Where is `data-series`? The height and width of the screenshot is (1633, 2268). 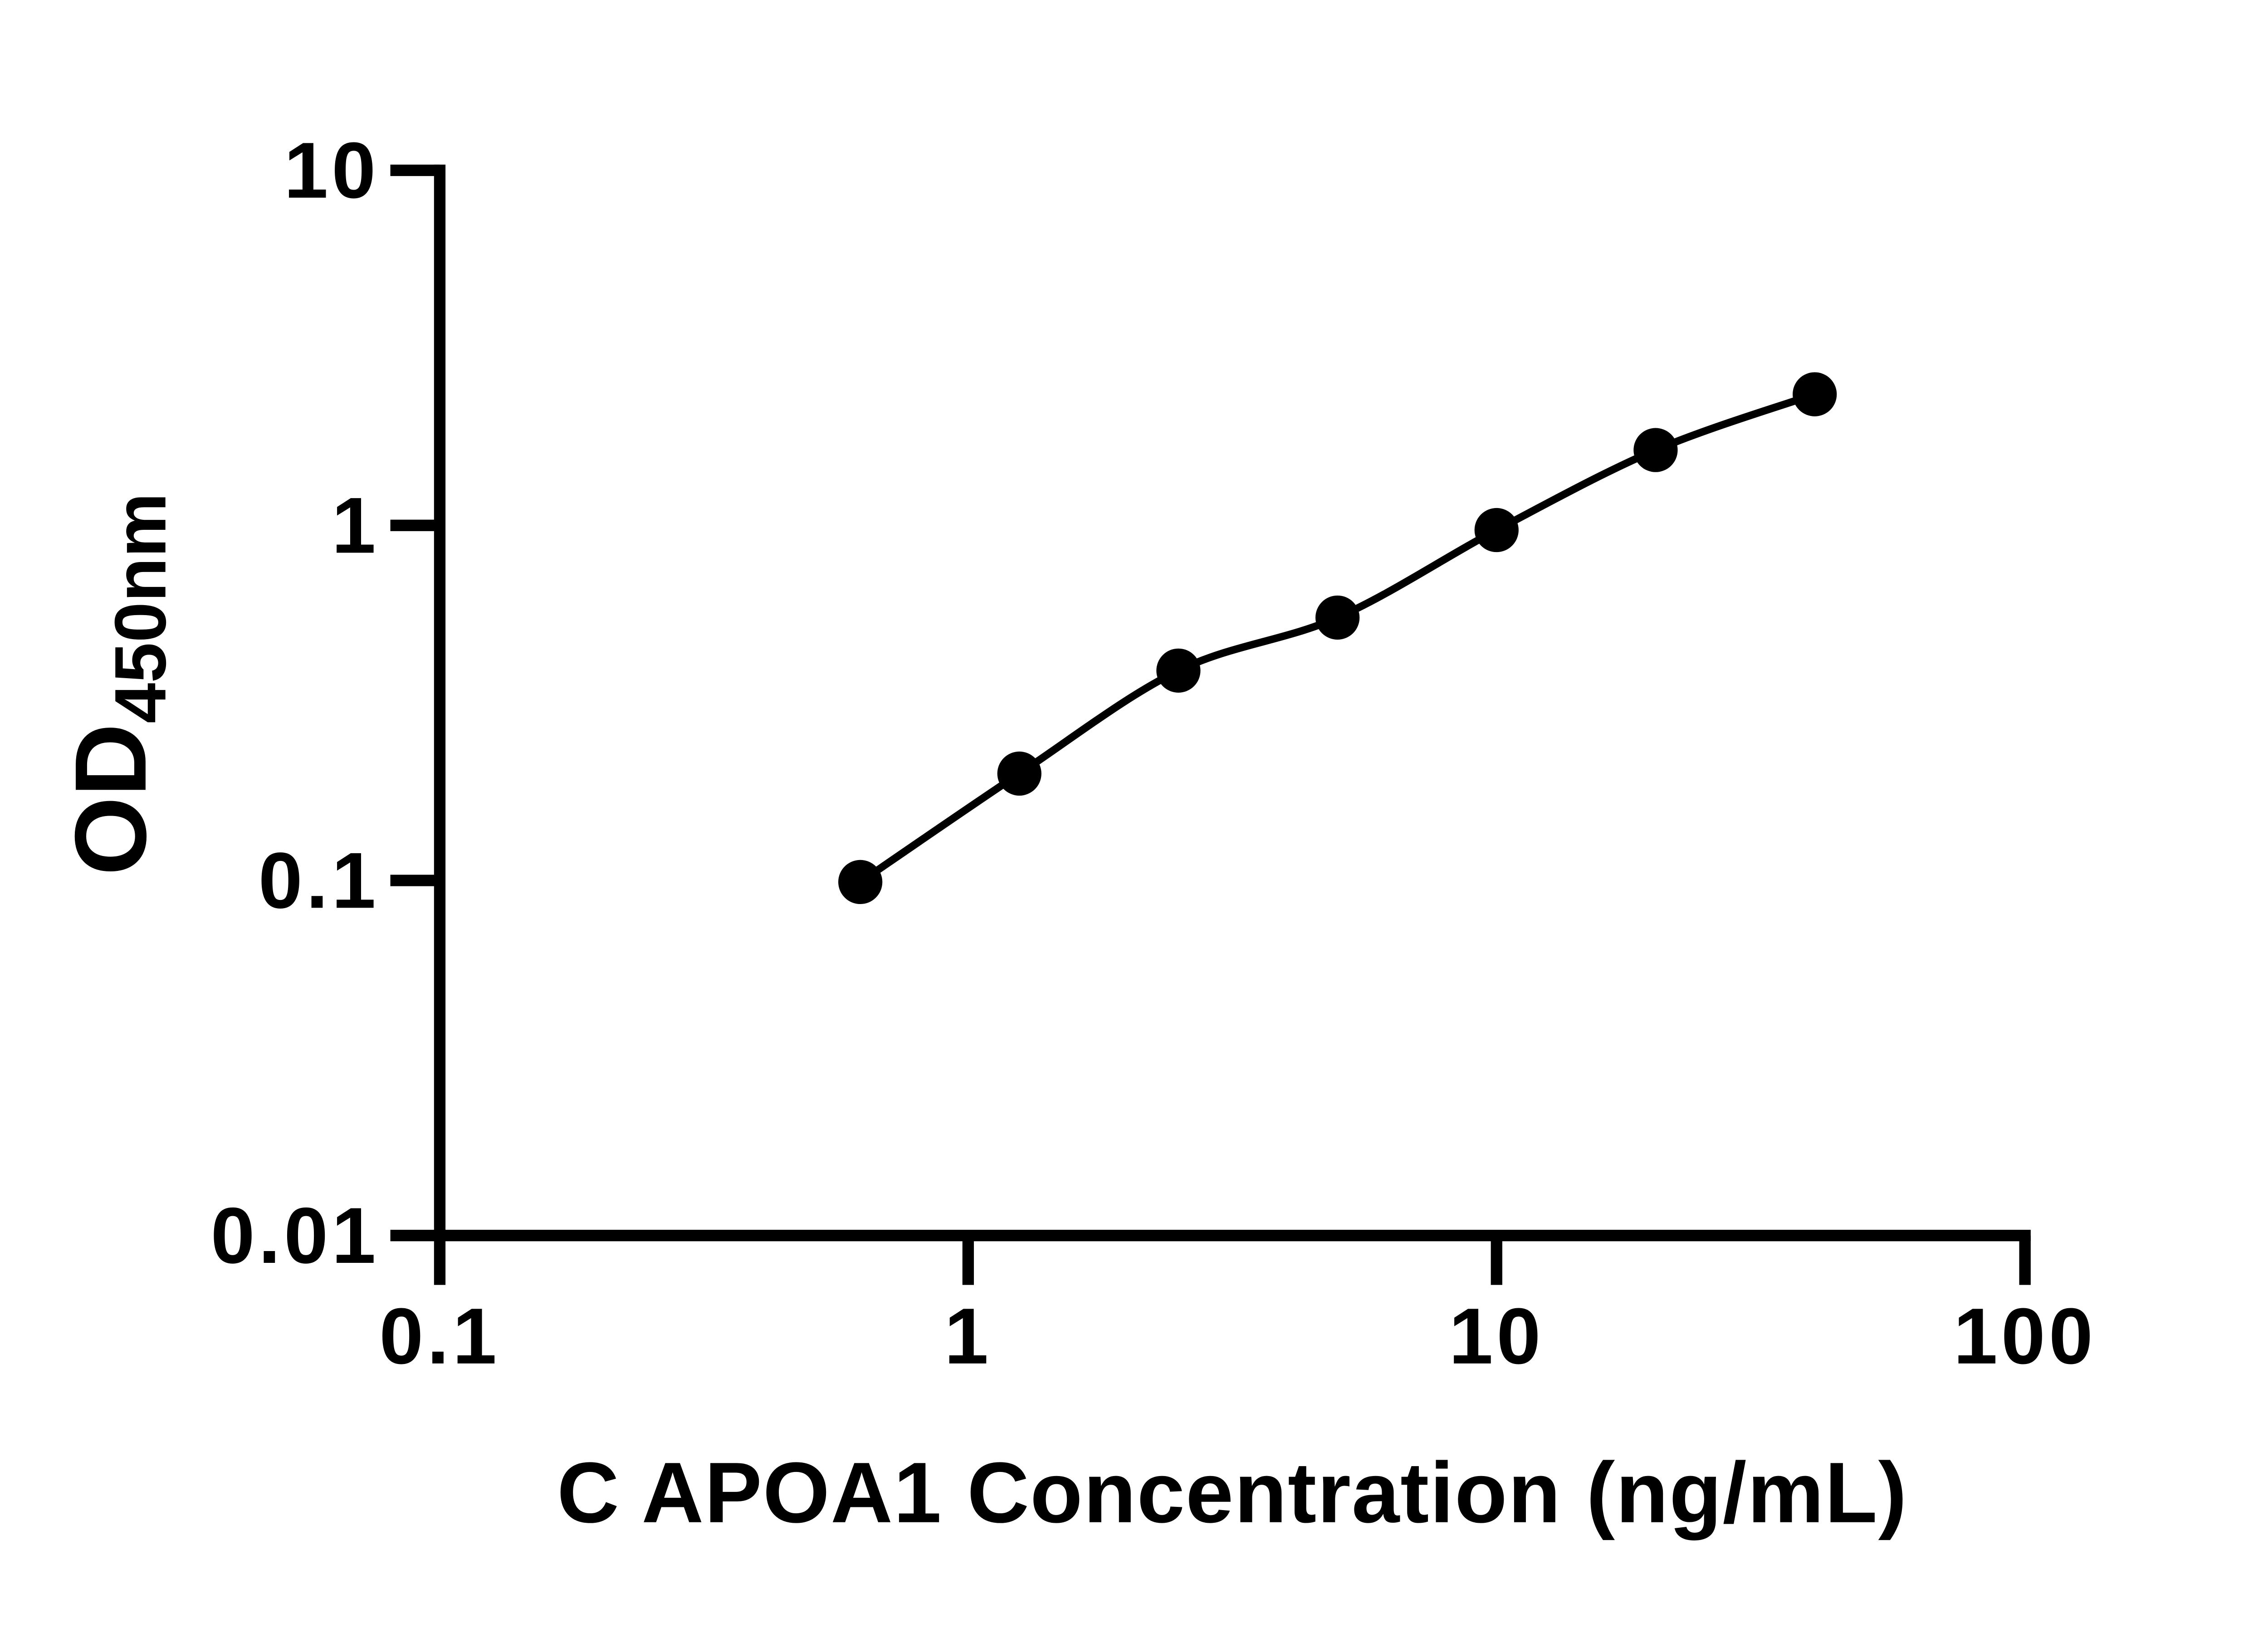 data-series is located at coordinates (1338, 638).